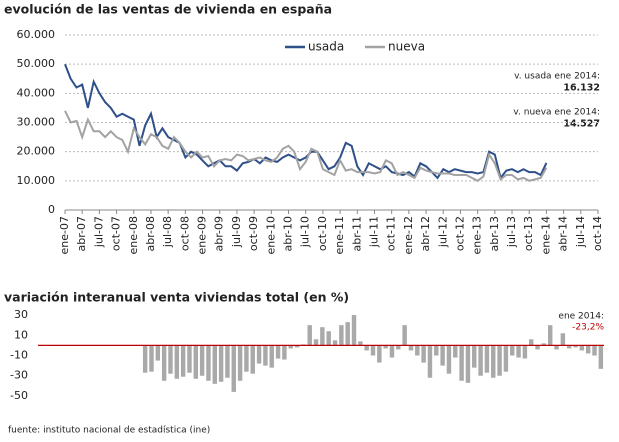  What do you see at coordinates (588, 328) in the screenshot?
I see `annotation: -23,2%` at bounding box center [588, 328].